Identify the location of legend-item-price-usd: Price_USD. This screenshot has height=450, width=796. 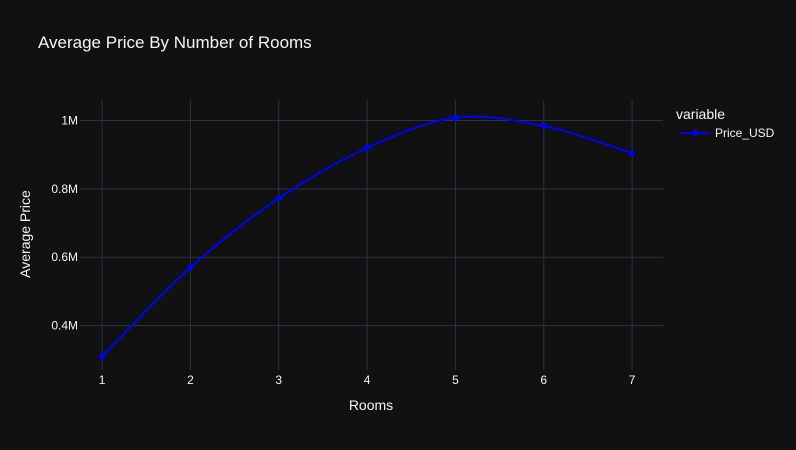
(727, 133).